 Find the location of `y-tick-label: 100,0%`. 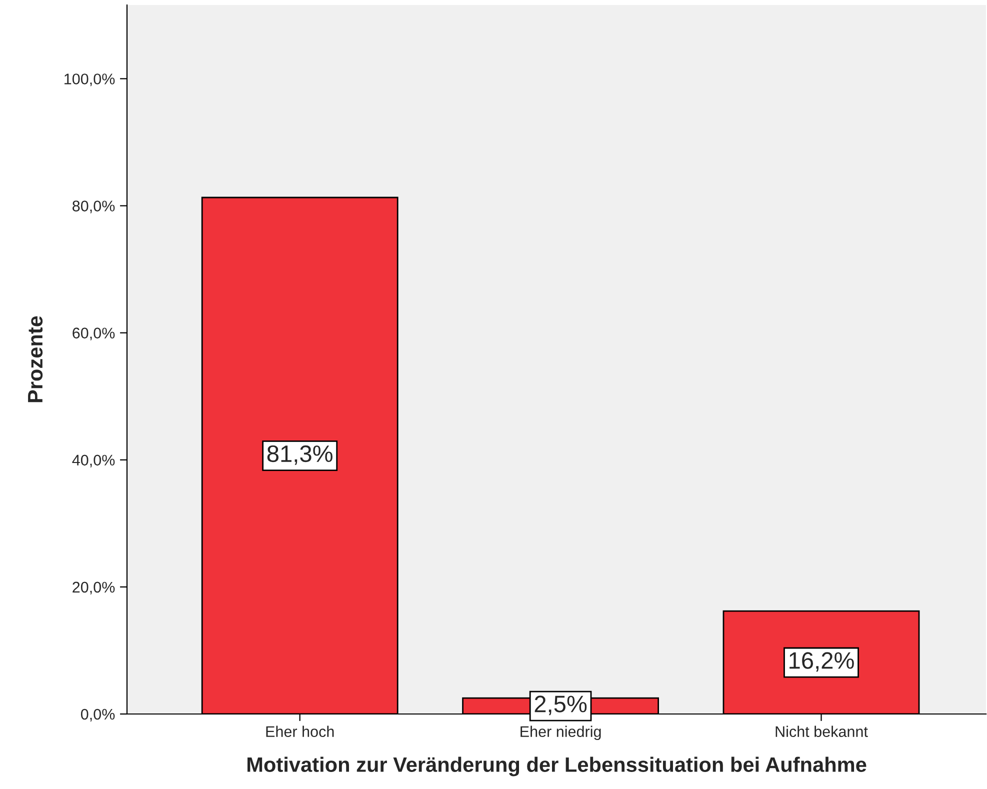

y-tick-label: 100,0% is located at coordinates (89, 80).